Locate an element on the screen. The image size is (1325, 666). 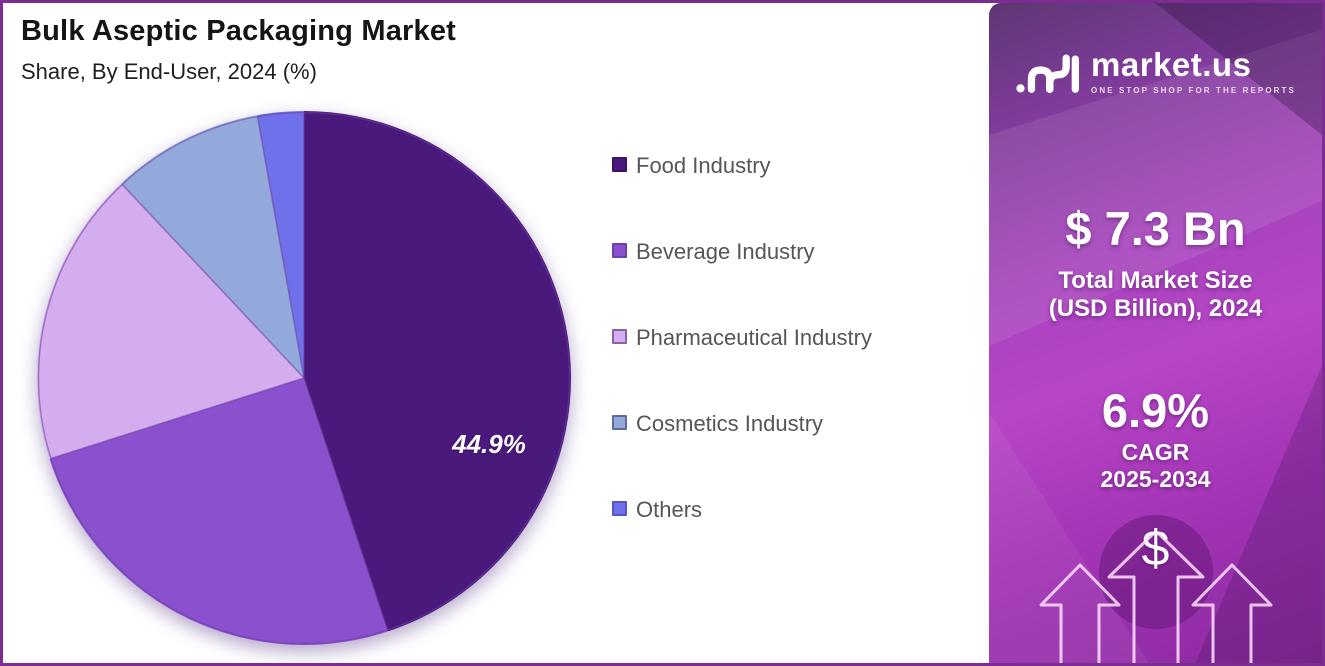
legend-item-beverage-industry: Beverage Industry is located at coordinates (742, 252).